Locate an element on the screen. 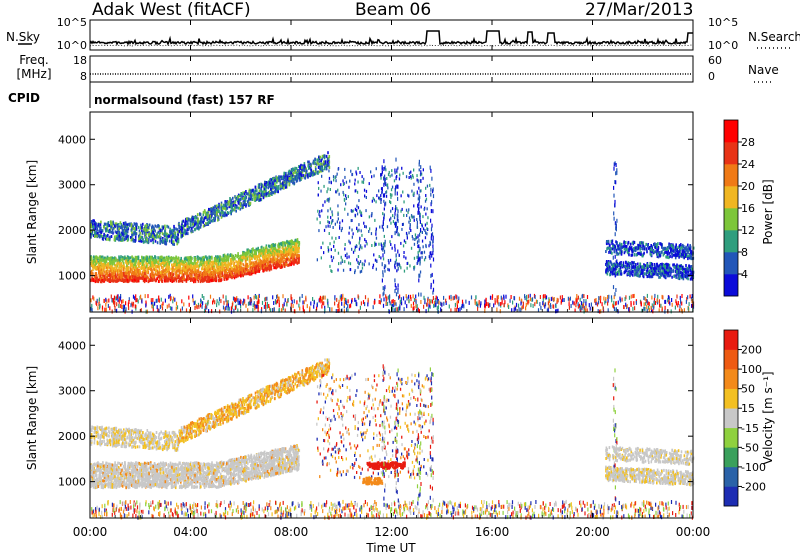  nsearch-label: N.Search is located at coordinates (774, 37).